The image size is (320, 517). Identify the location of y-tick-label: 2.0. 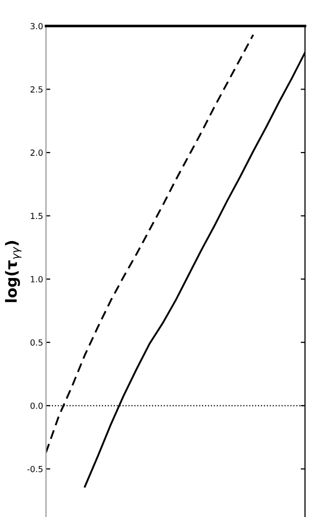
(36, 153).